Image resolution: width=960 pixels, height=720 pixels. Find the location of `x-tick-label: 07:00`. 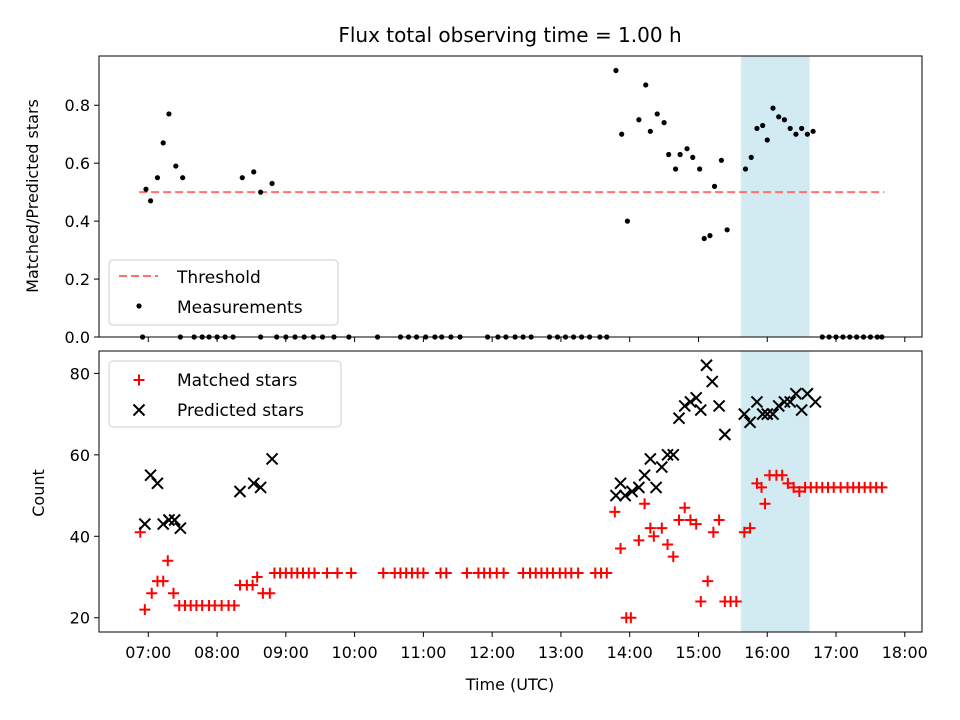

x-tick-label: 07:00 is located at coordinates (148, 652).